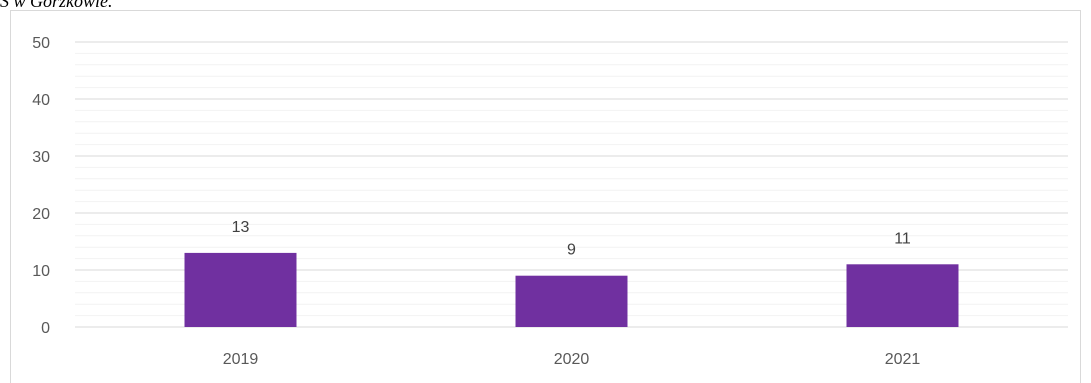  Describe the element at coordinates (41, 157) in the screenshot. I see `y-tick-label: 30` at that location.